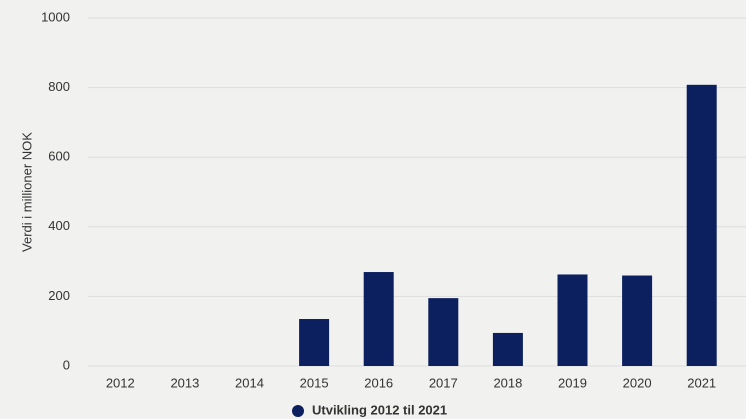  I want to click on y-tick-label: 600, so click(59, 156).